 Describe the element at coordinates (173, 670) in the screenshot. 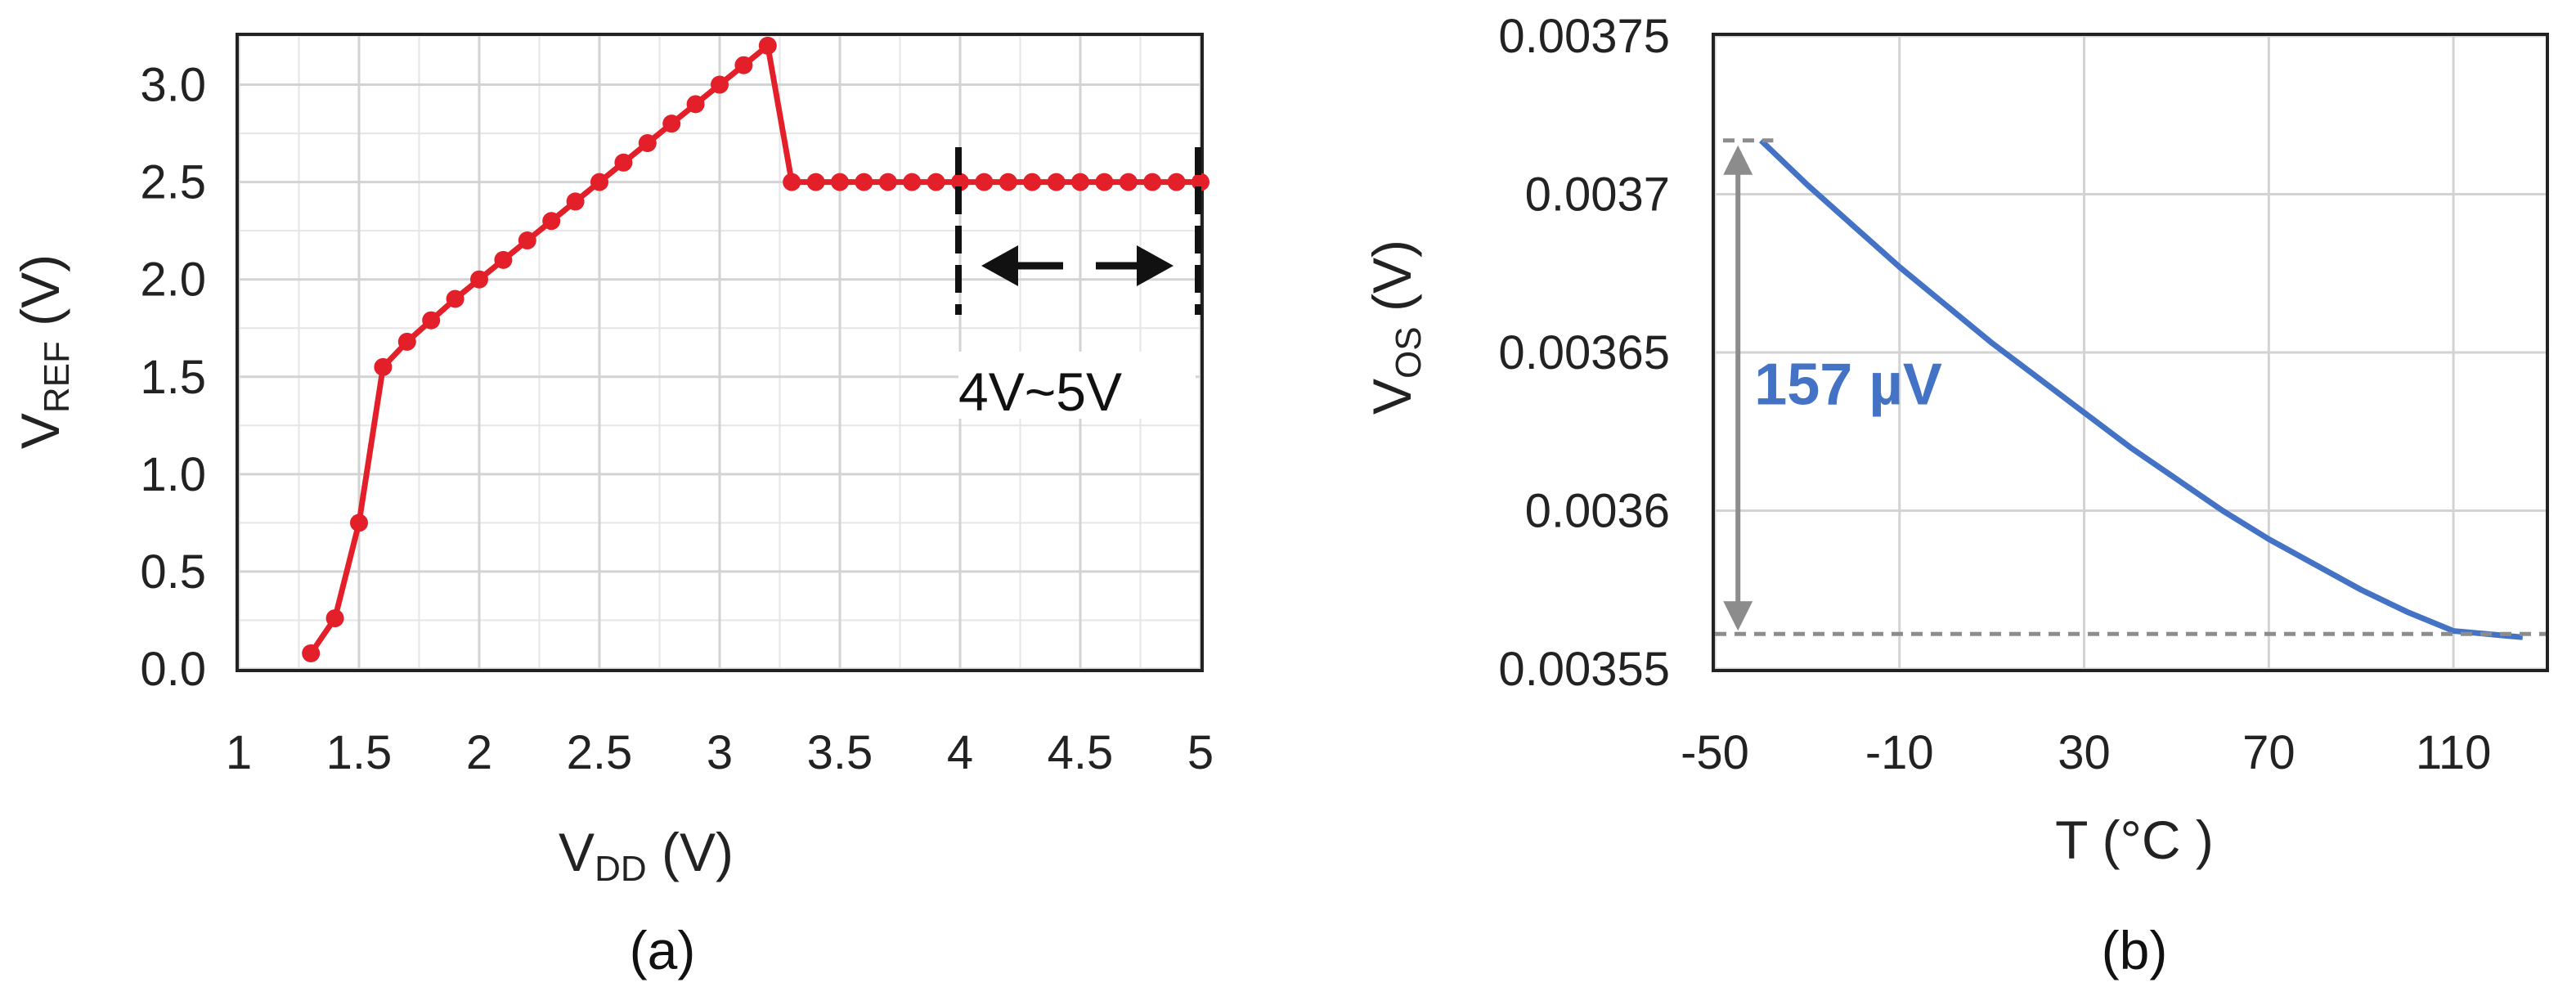

I see `y-tick-label: 0.0` at that location.